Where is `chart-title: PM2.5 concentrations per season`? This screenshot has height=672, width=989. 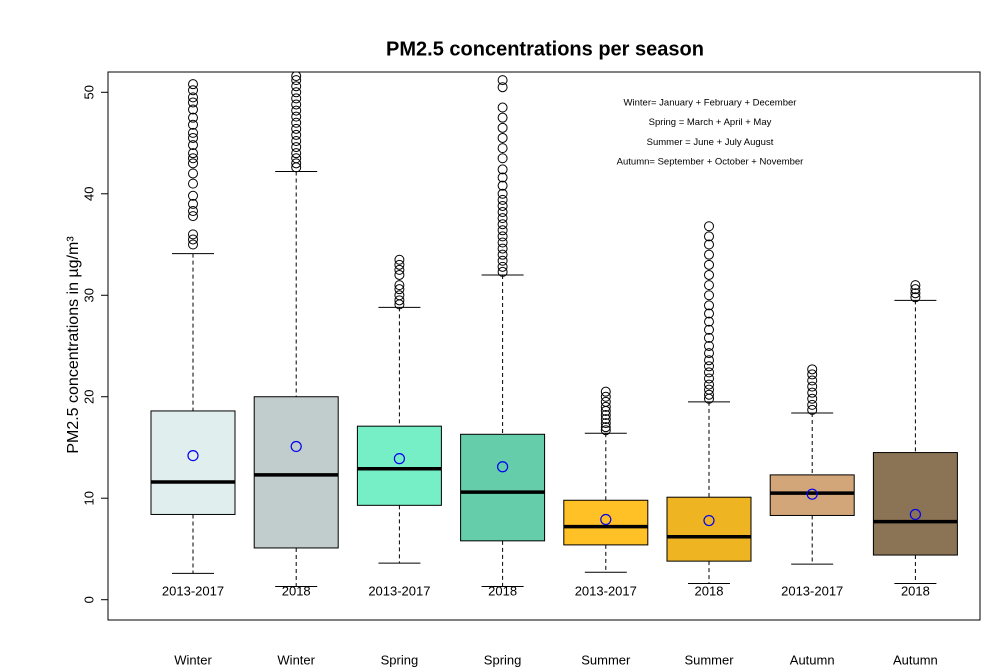 chart-title: PM2.5 concentrations per season is located at coordinates (545, 49).